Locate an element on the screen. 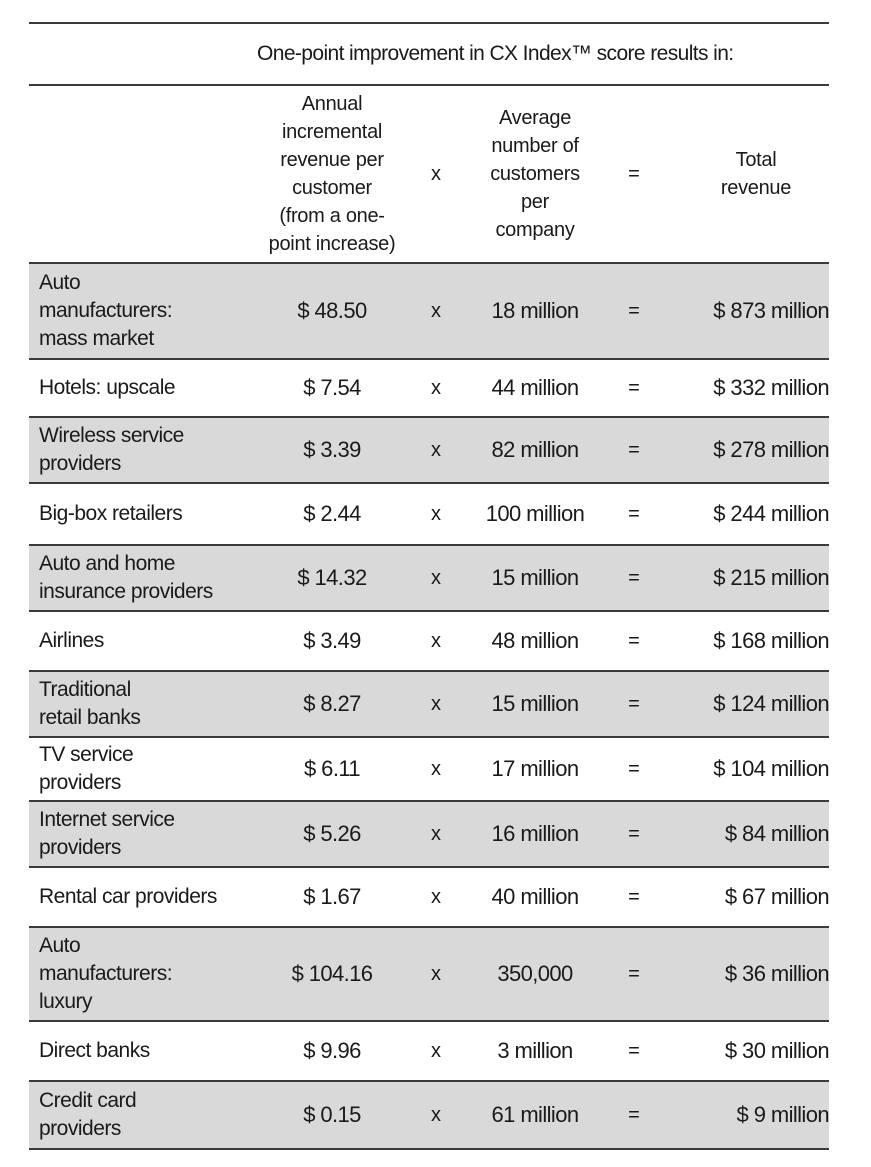  revenue-cell: $ 7.54 is located at coordinates (332, 387).